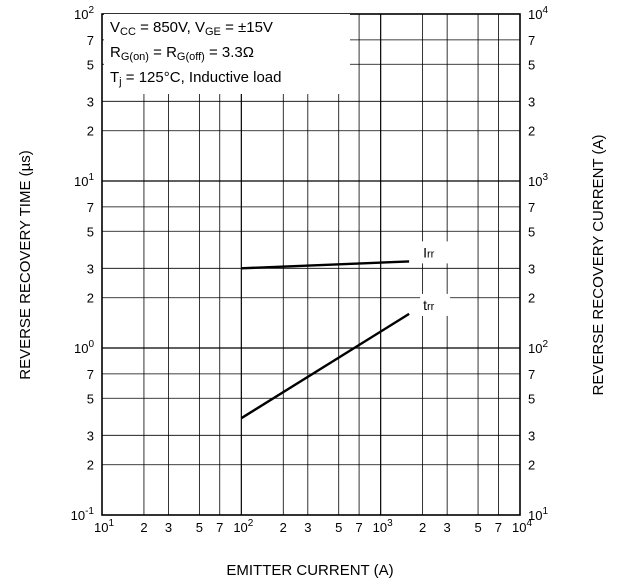  Describe the element at coordinates (522, 526) in the screenshot. I see `x-tick-label: 10⁴` at that location.